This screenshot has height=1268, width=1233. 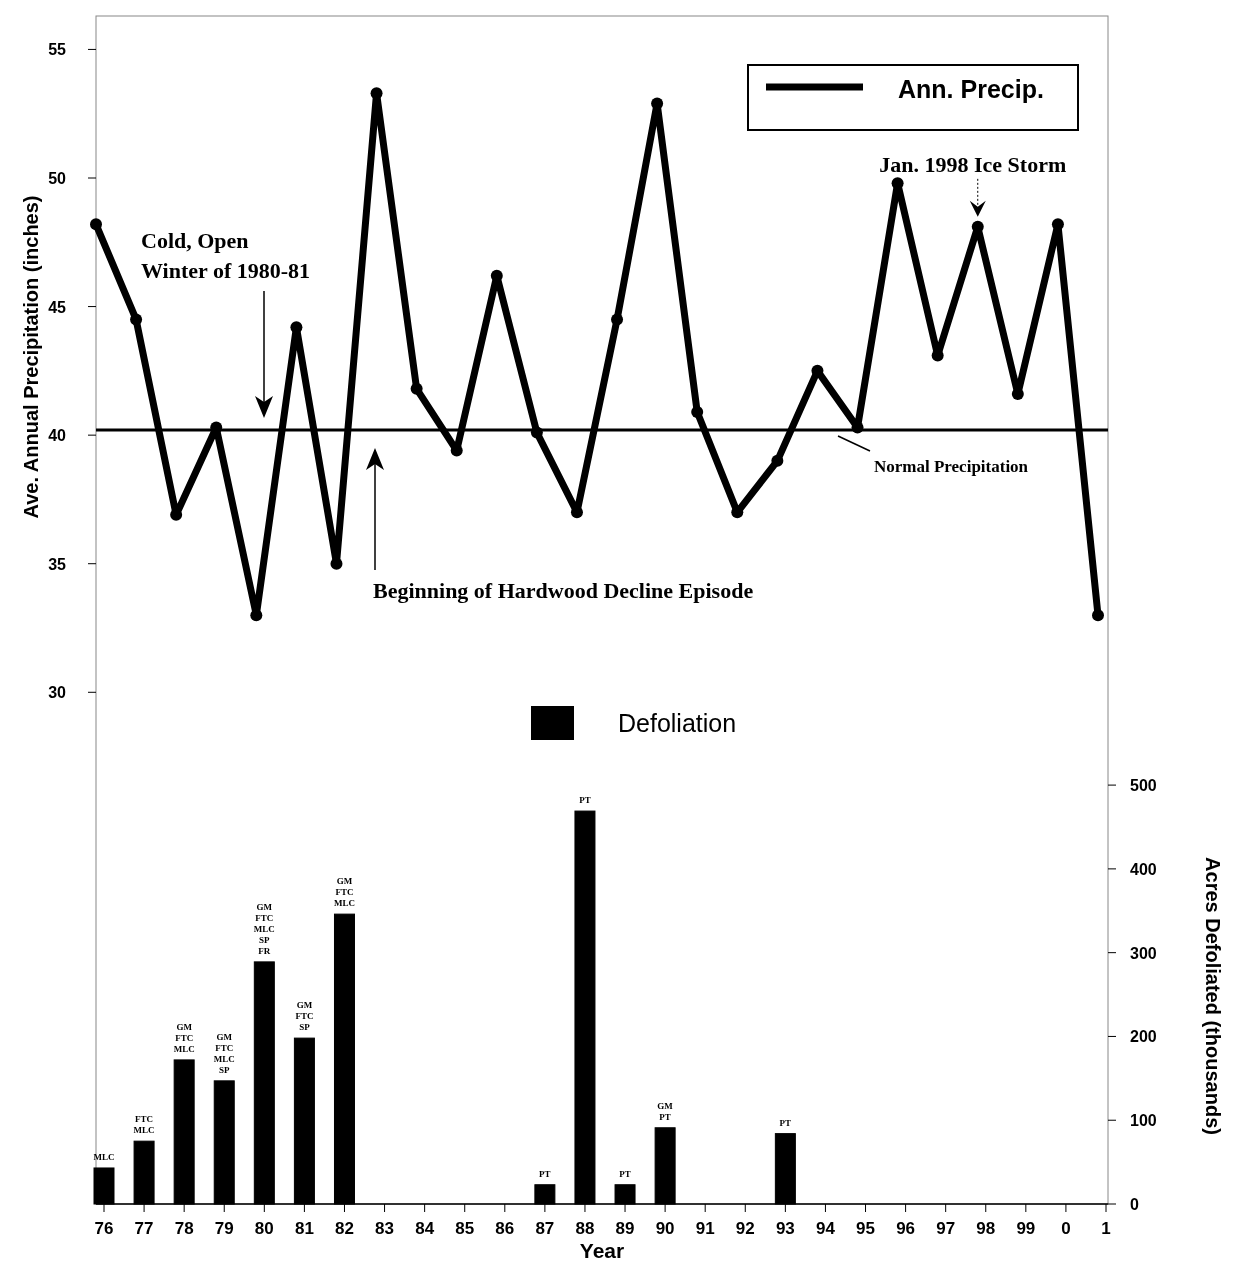 I want to click on y2-tick-label: 200, so click(x=1143, y=1037).